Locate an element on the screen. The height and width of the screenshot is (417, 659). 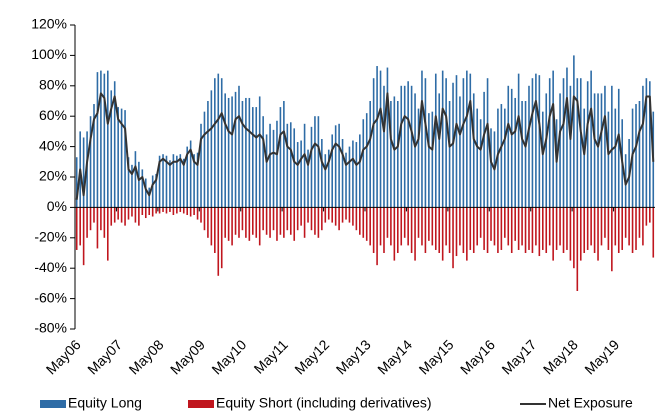
y-tick-label: 100% is located at coordinates (49, 54).